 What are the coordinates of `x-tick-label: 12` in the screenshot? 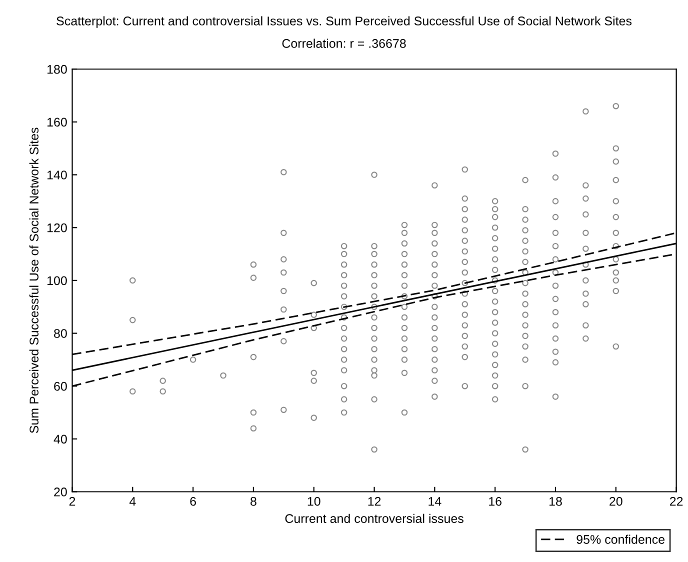 It's located at (374, 501).